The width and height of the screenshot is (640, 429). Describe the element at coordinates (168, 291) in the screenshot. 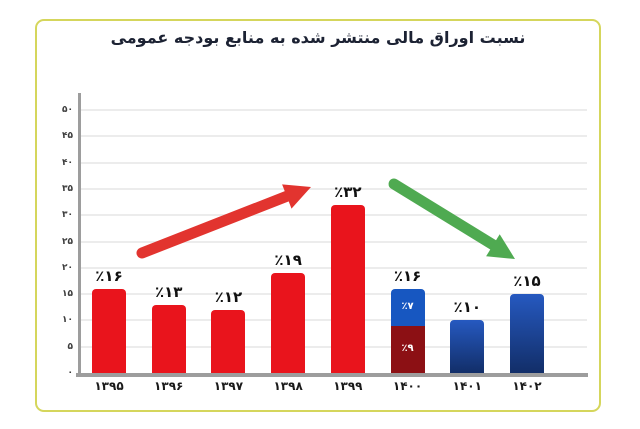

I see `bar-value-label: ٪۱۳` at that location.